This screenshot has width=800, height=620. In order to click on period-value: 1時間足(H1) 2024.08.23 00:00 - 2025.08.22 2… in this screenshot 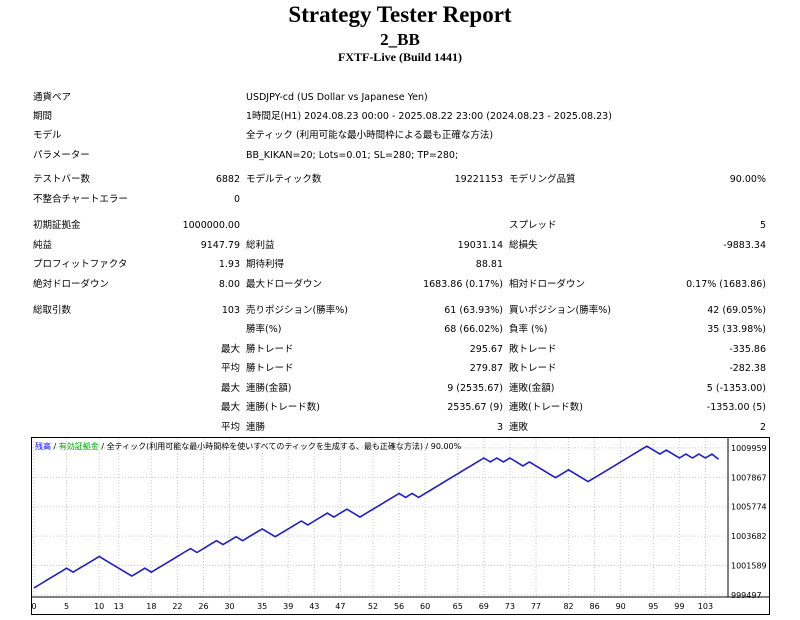, I will do `click(429, 116)`.